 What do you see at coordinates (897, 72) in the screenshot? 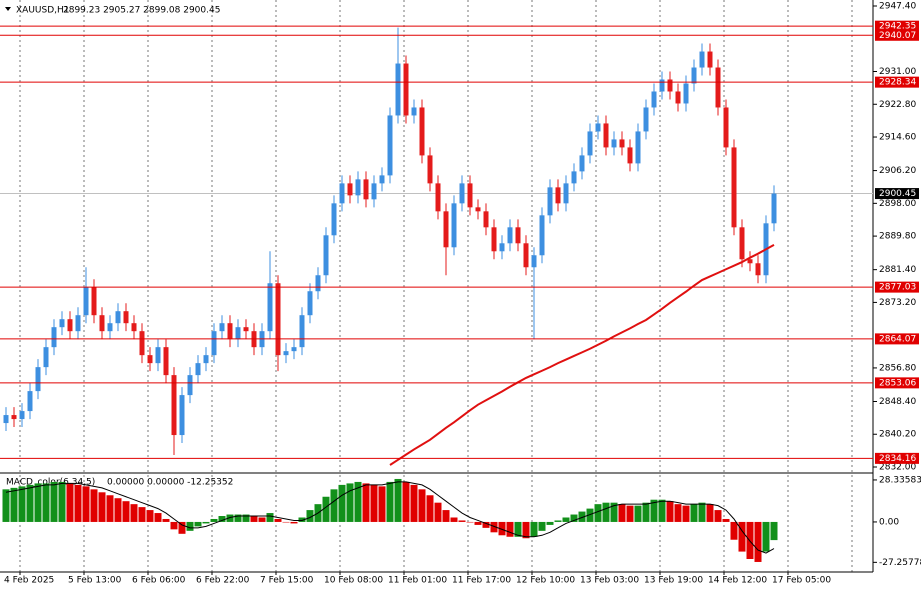
I see `y-tick-label: 2931.00` at bounding box center [897, 72].